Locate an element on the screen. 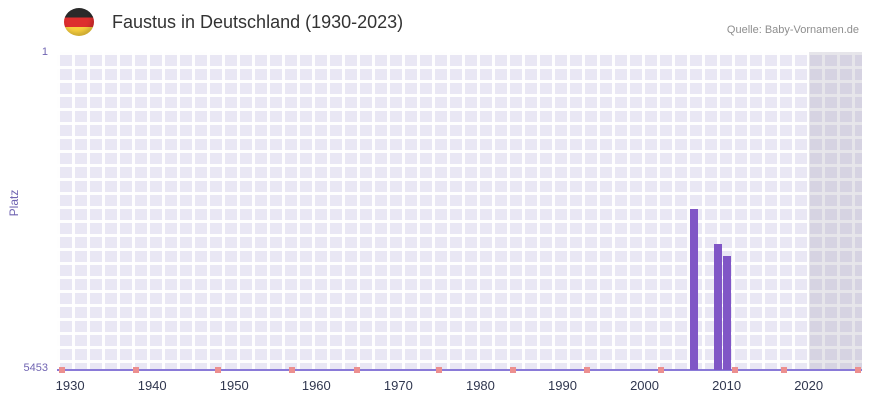  x-tick-label-2000: 2000 is located at coordinates (644, 385).